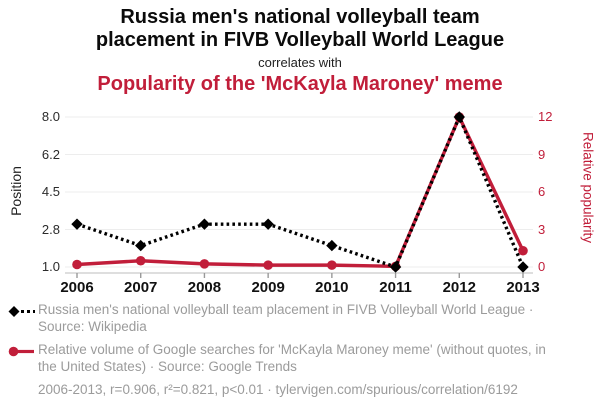 Image resolution: width=600 pixels, height=414 pixels. Describe the element at coordinates (23, 312) in the screenshot. I see `black-diamond-dotted-line-icon` at that location.